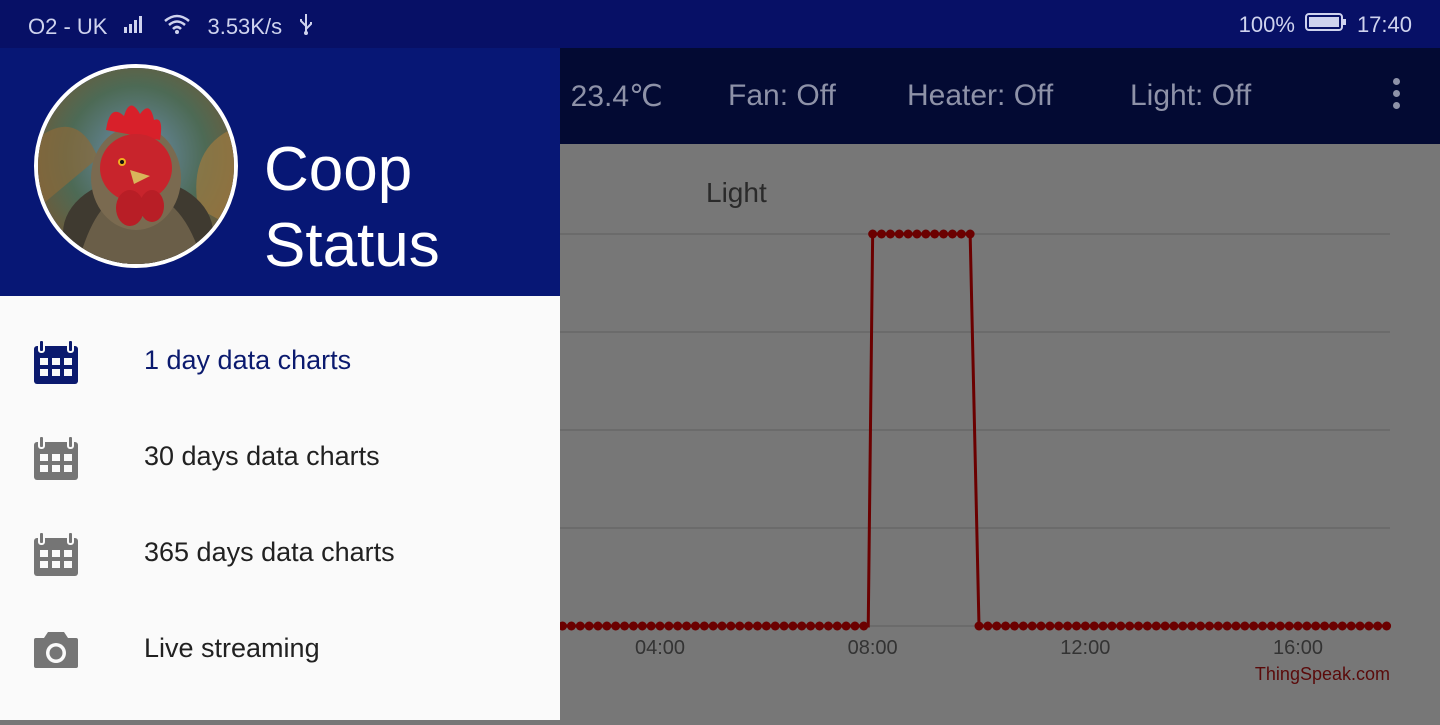 This screenshot has width=1440, height=725. I want to click on camera-icon, so click(56, 650).